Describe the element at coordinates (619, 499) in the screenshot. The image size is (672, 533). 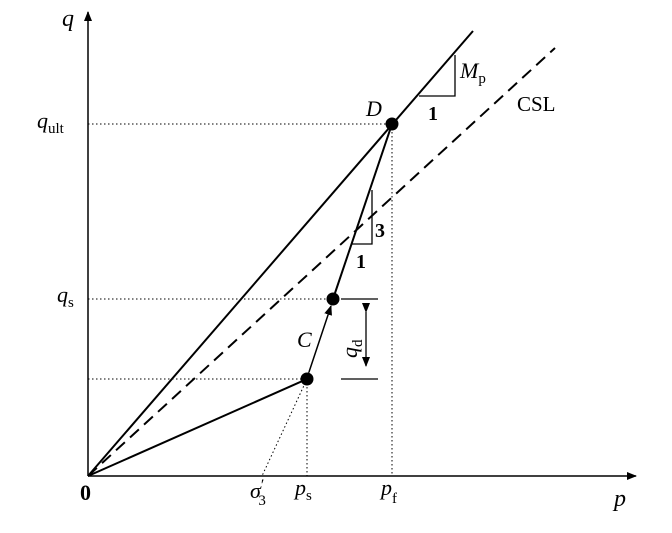
I see `p-axis-label: p` at that location.